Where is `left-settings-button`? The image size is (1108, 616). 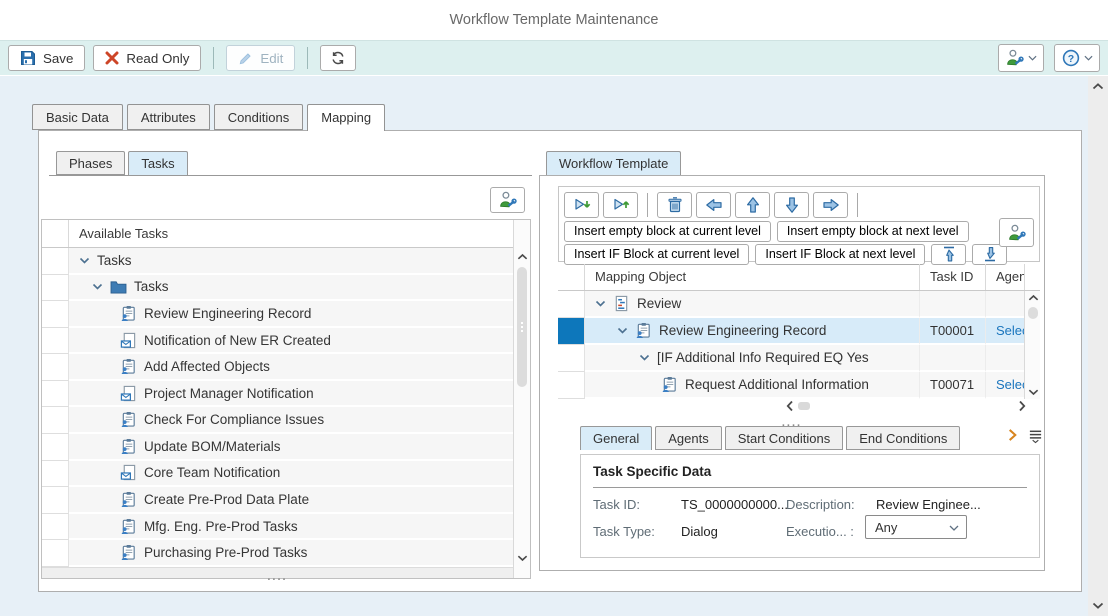
left-settings-button is located at coordinates (507, 200).